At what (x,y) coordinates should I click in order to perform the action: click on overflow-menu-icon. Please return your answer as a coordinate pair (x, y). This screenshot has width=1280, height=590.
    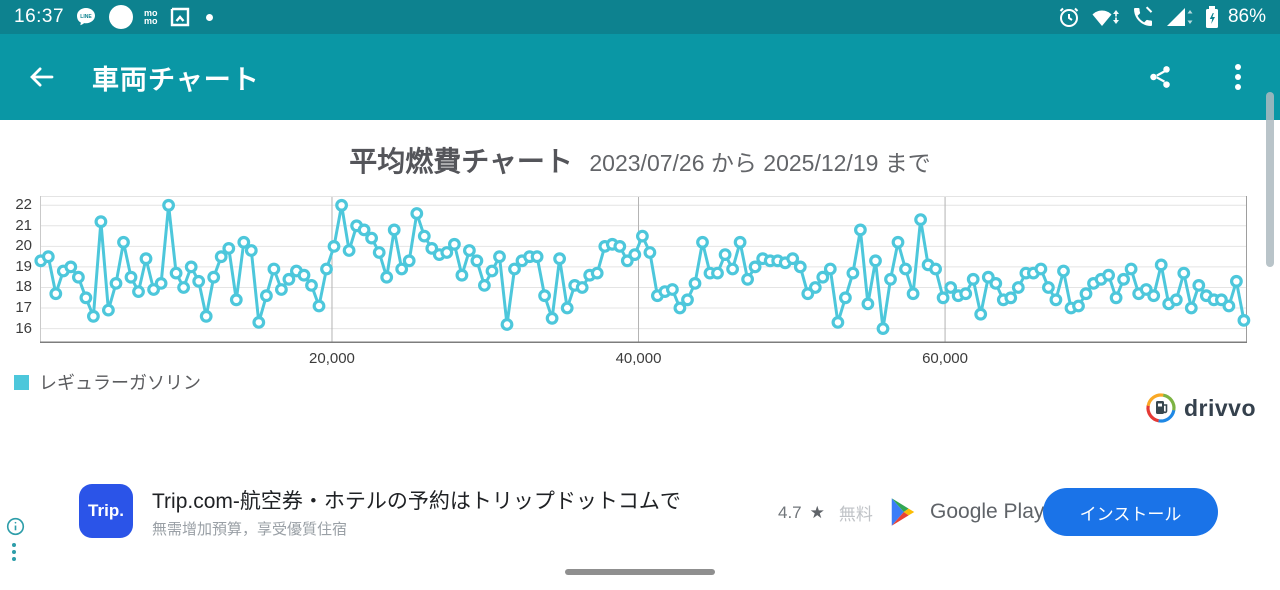
    Looking at the image, I should click on (1238, 77).